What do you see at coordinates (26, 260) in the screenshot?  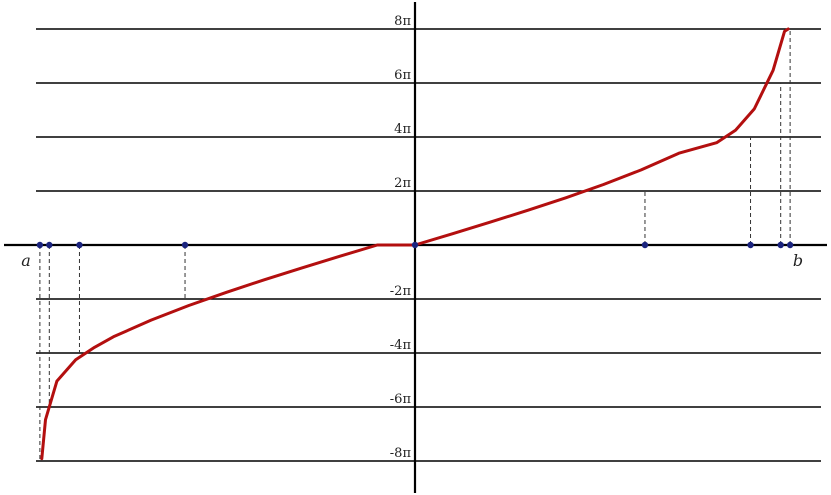 I see `endpoint-label-a: a` at bounding box center [26, 260].